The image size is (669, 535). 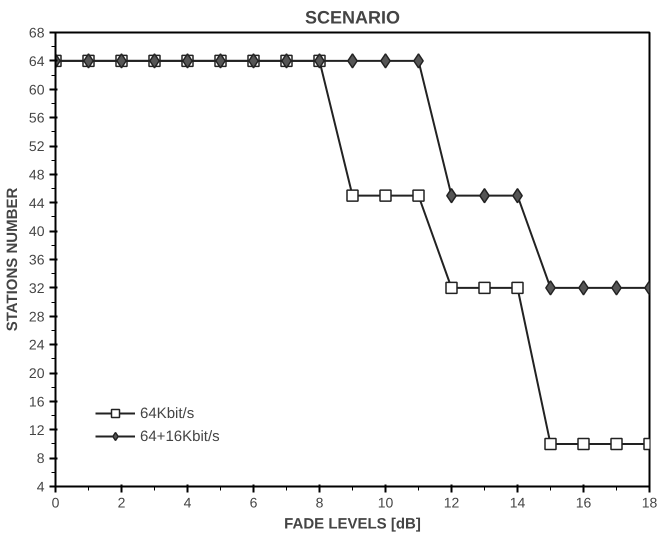 What do you see at coordinates (36, 260) in the screenshot?
I see `y-tick-label: 36` at bounding box center [36, 260].